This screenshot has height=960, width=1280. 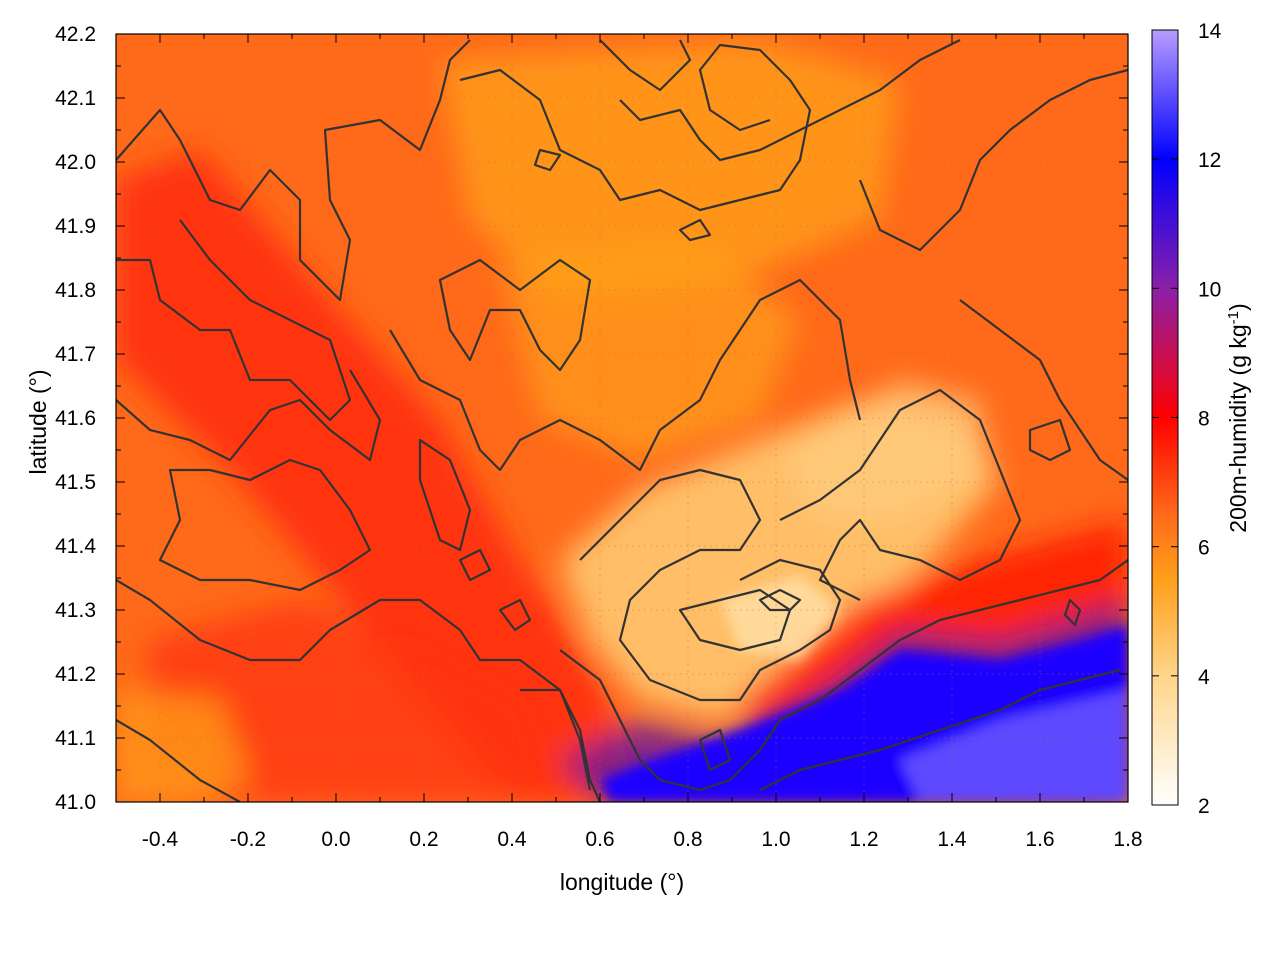 What do you see at coordinates (952, 839) in the screenshot?
I see `x-tick-label: 1.4` at bounding box center [952, 839].